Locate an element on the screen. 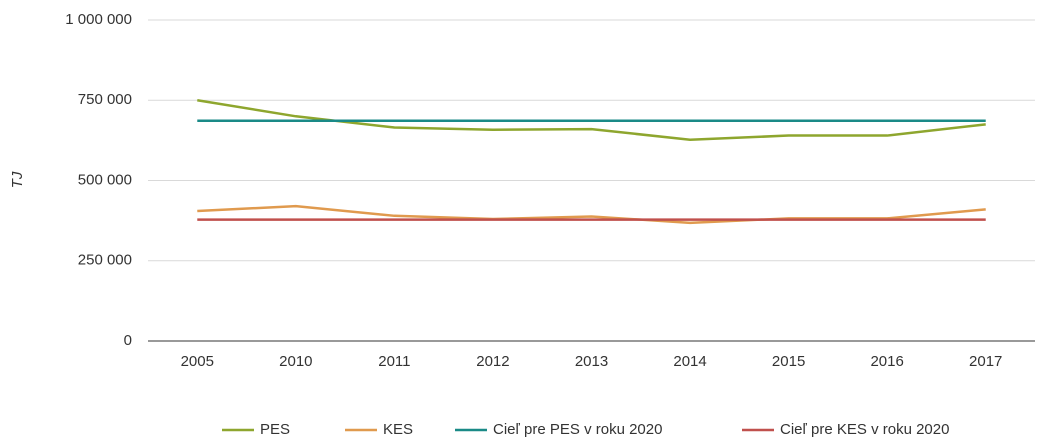  x-tick-label: 2016 is located at coordinates (886, 361).